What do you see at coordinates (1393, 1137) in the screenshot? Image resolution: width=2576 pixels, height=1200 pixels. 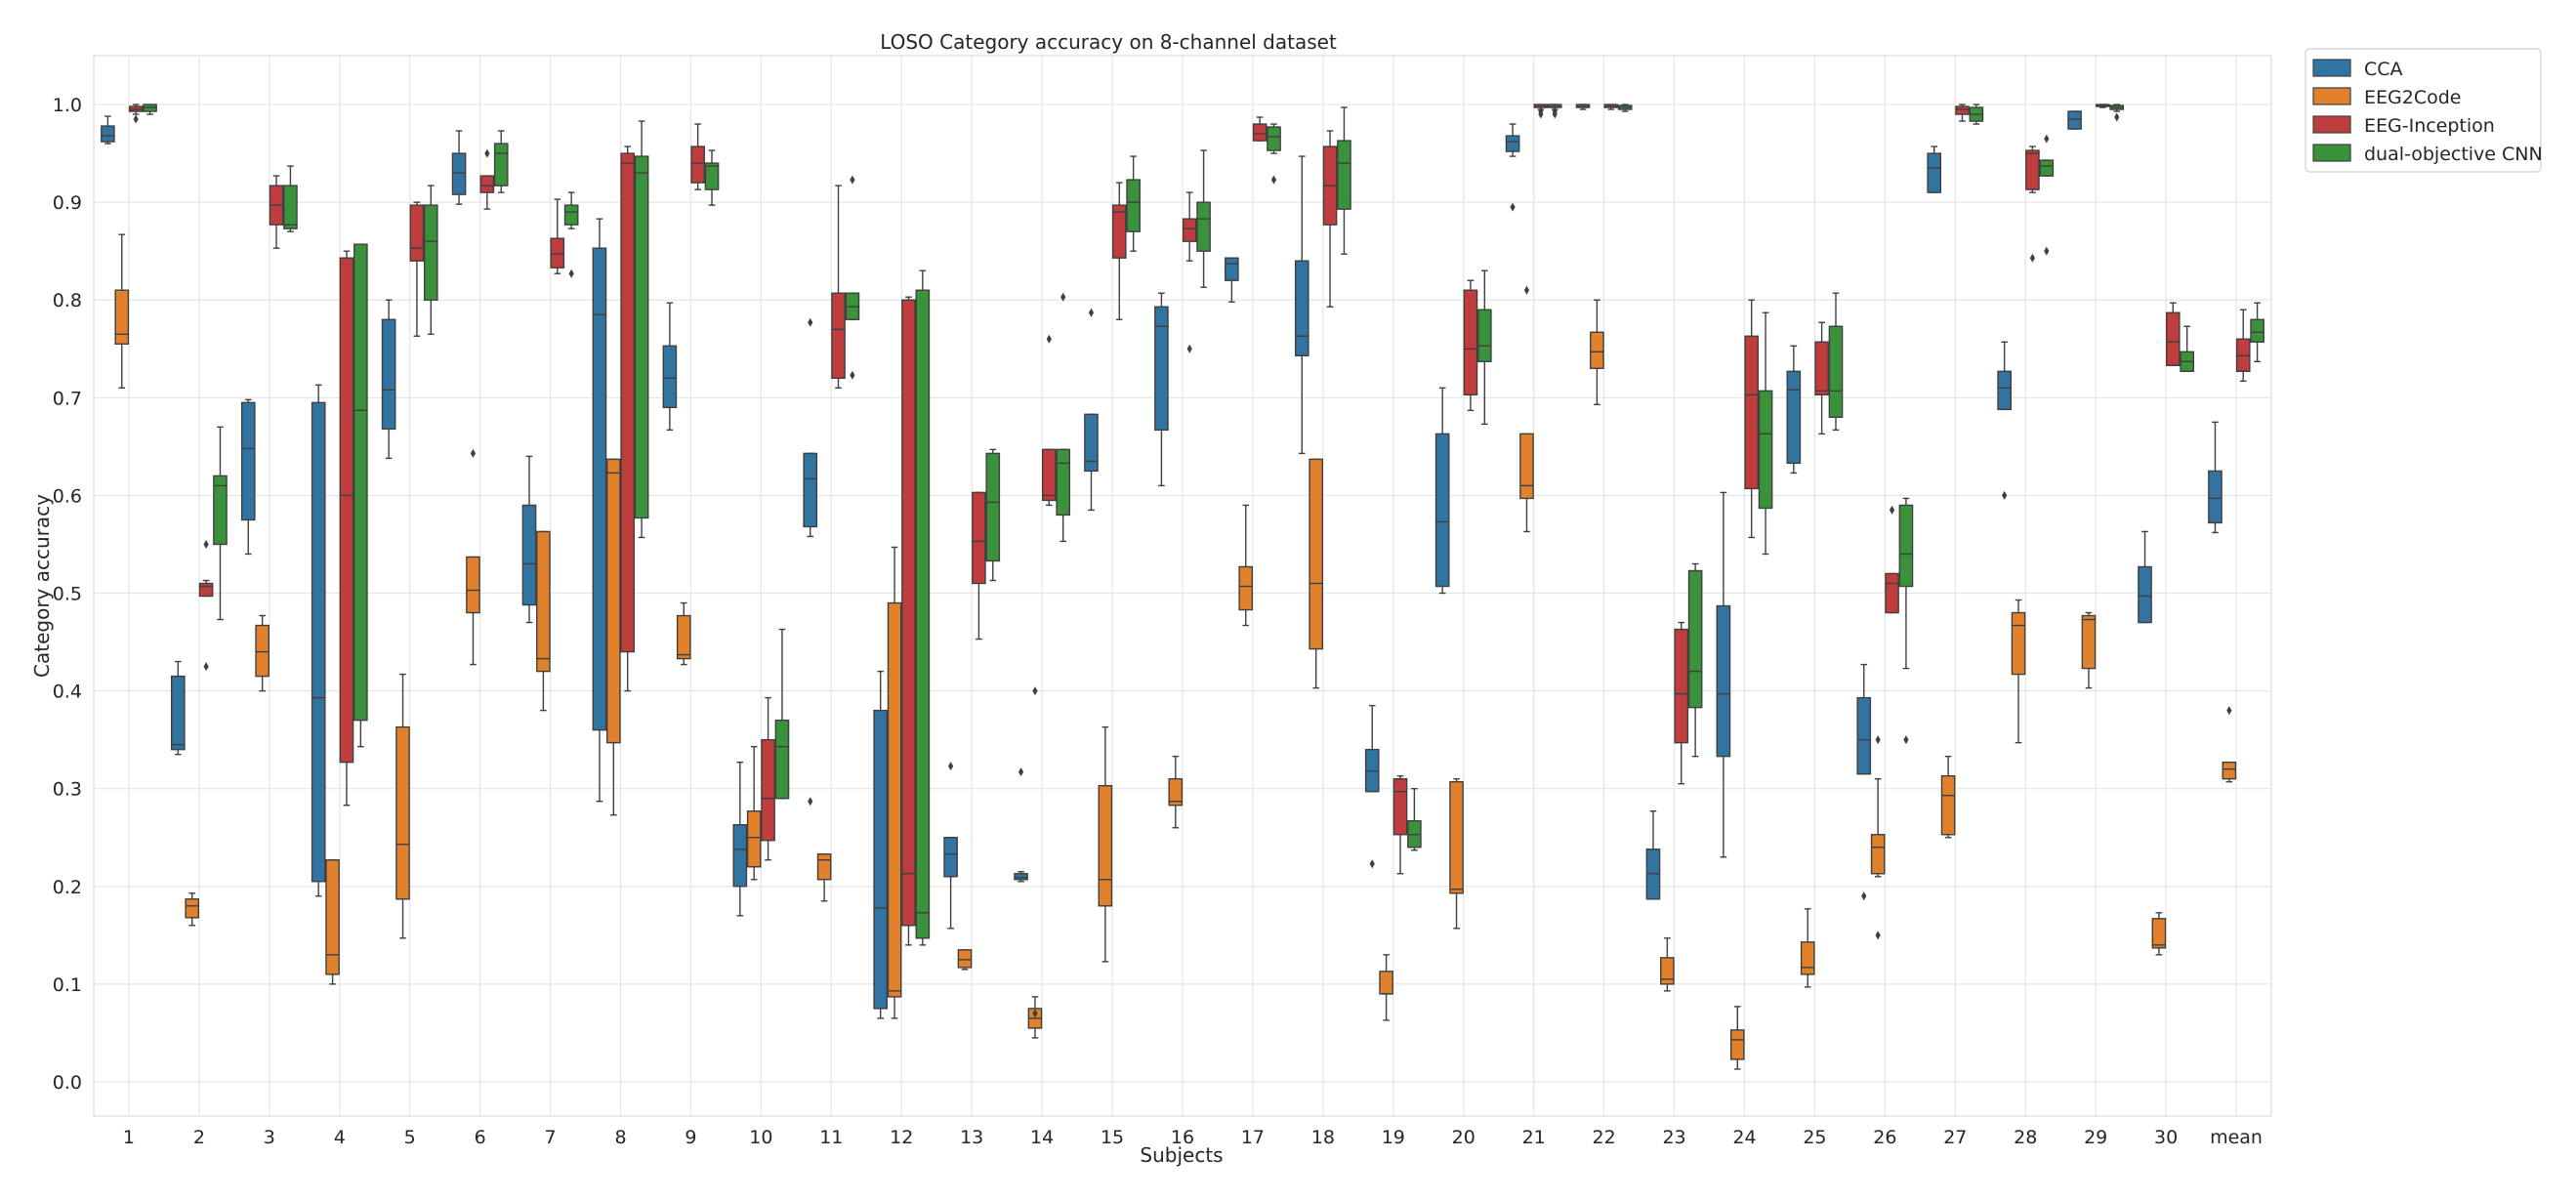 I see `x-tick-label: 19` at bounding box center [1393, 1137].